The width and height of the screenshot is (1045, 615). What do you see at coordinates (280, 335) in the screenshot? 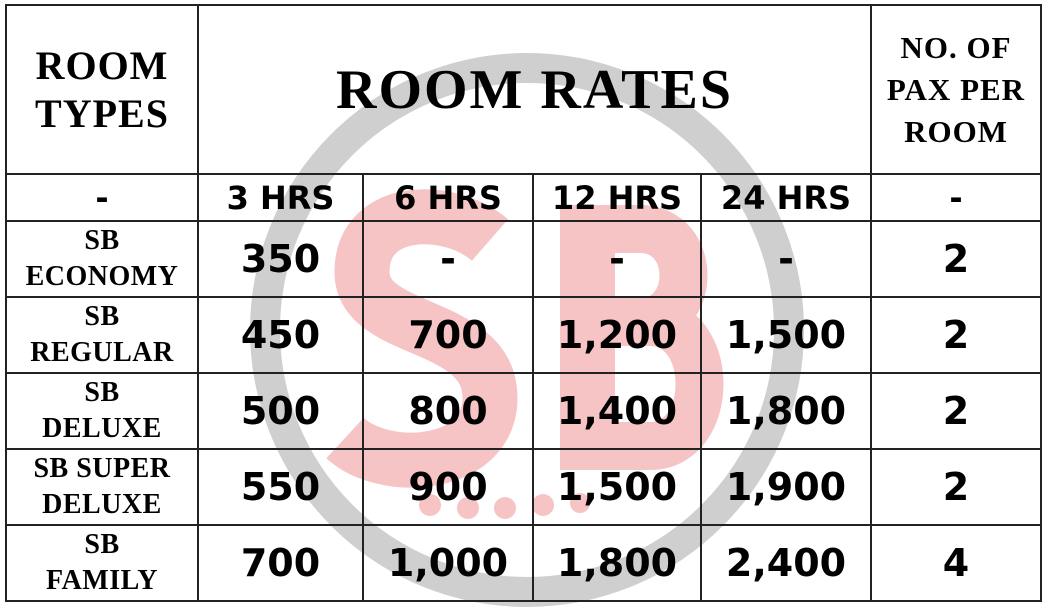
I see `rate-cell: 450` at bounding box center [280, 335].